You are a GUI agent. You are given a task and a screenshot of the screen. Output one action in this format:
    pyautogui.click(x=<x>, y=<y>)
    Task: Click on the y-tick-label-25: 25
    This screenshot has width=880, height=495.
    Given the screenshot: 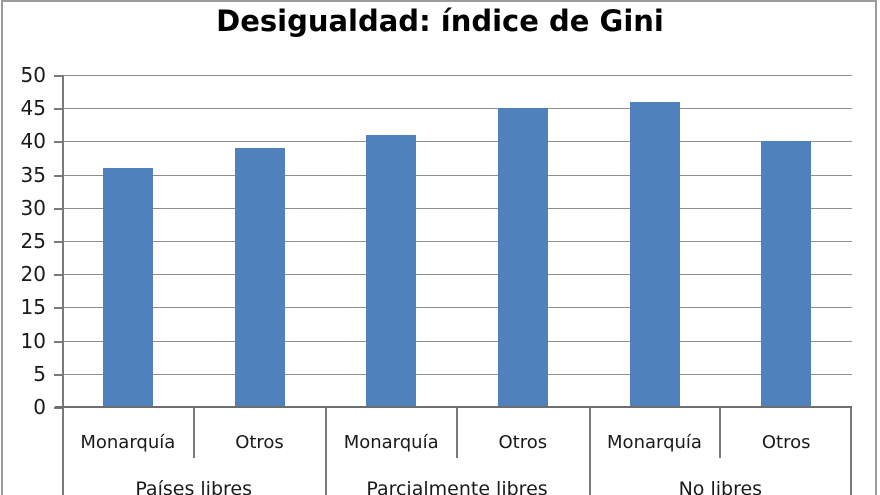 What is the action you would take?
    pyautogui.click(x=33, y=241)
    